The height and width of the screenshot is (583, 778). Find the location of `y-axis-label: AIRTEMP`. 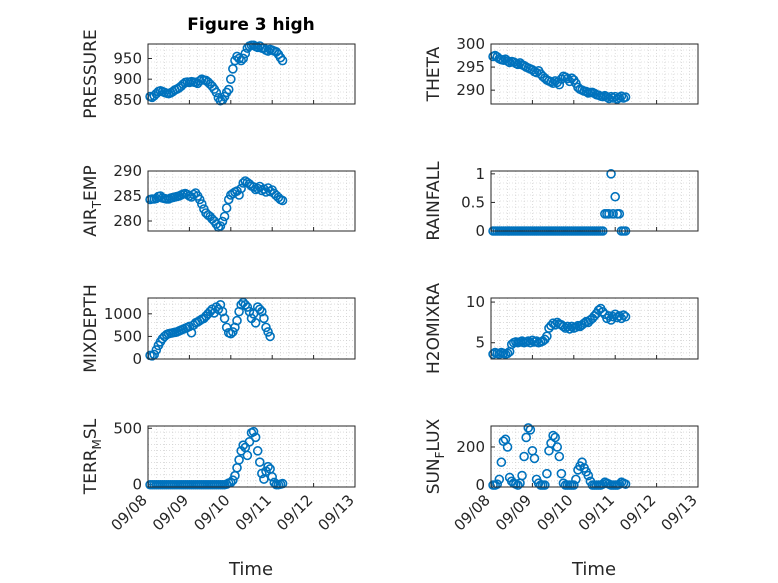

y-axis-label: AIRTEMP is located at coordinates (92, 200).